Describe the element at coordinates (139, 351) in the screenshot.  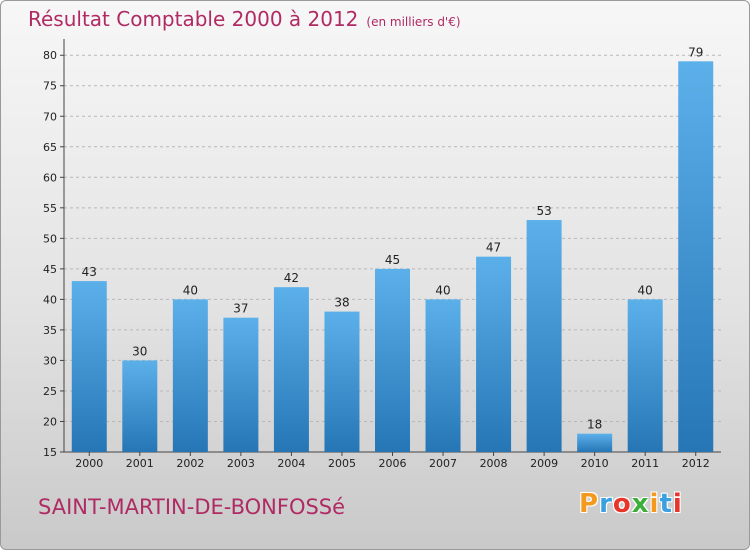
I see `bar-value-label: 30` at that location.